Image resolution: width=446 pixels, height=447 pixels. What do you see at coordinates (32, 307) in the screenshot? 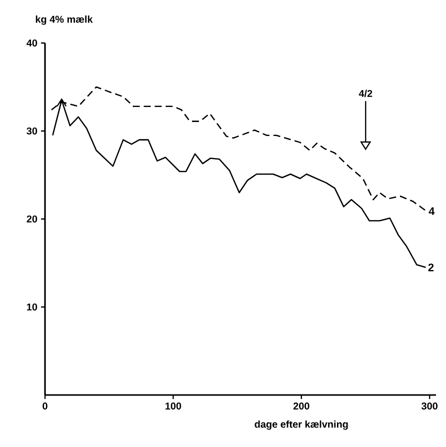
I see `y-tick-label: 10` at bounding box center [32, 307].